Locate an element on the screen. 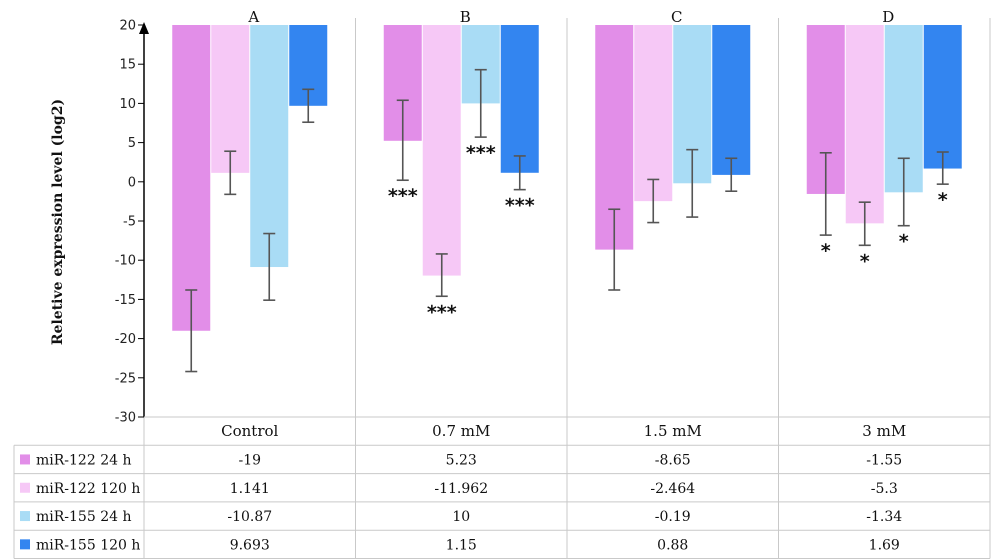 The width and height of the screenshot is (1000, 559). table-cell: 0.88 is located at coordinates (672, 545).